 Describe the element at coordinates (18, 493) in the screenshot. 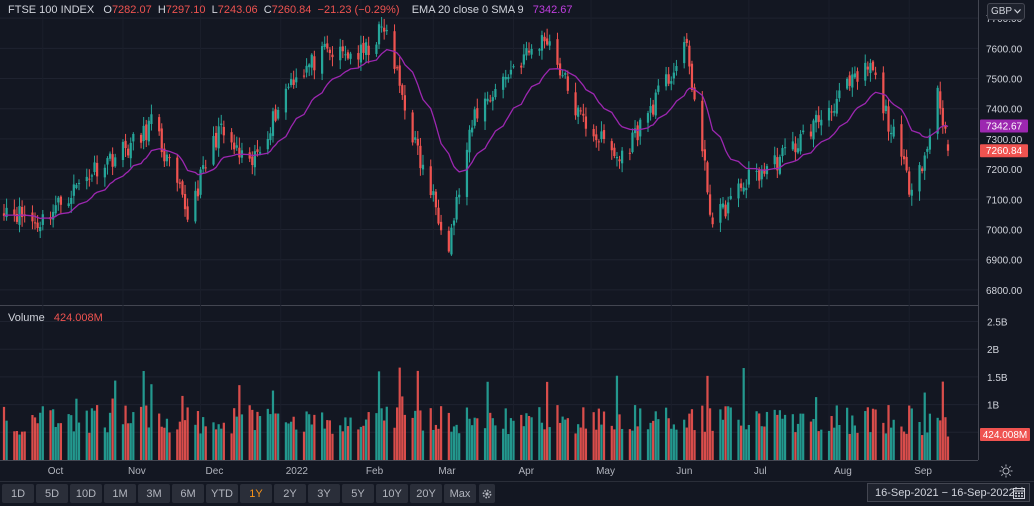

I see `range-1d-button: 1D` at that location.